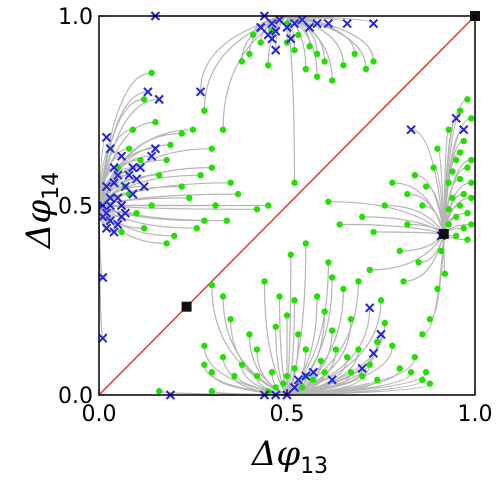 The image size is (500, 485). Describe the element at coordinates (443, 233) in the screenshot. I see `fixed-point-square` at that location.